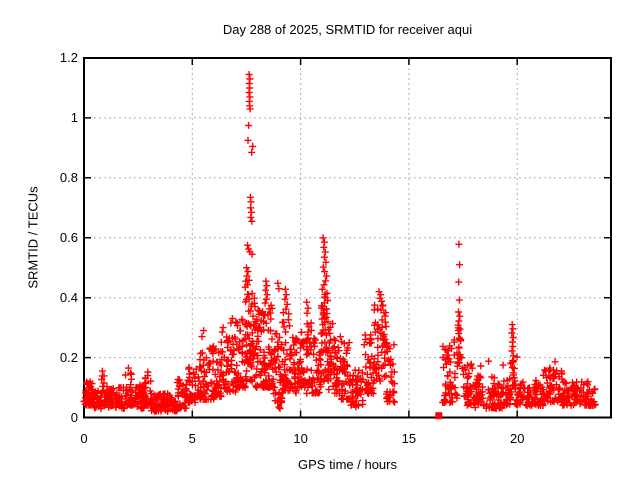 The width and height of the screenshot is (640, 480). I want to click on x-tick-label-4: 20, so click(517, 438).